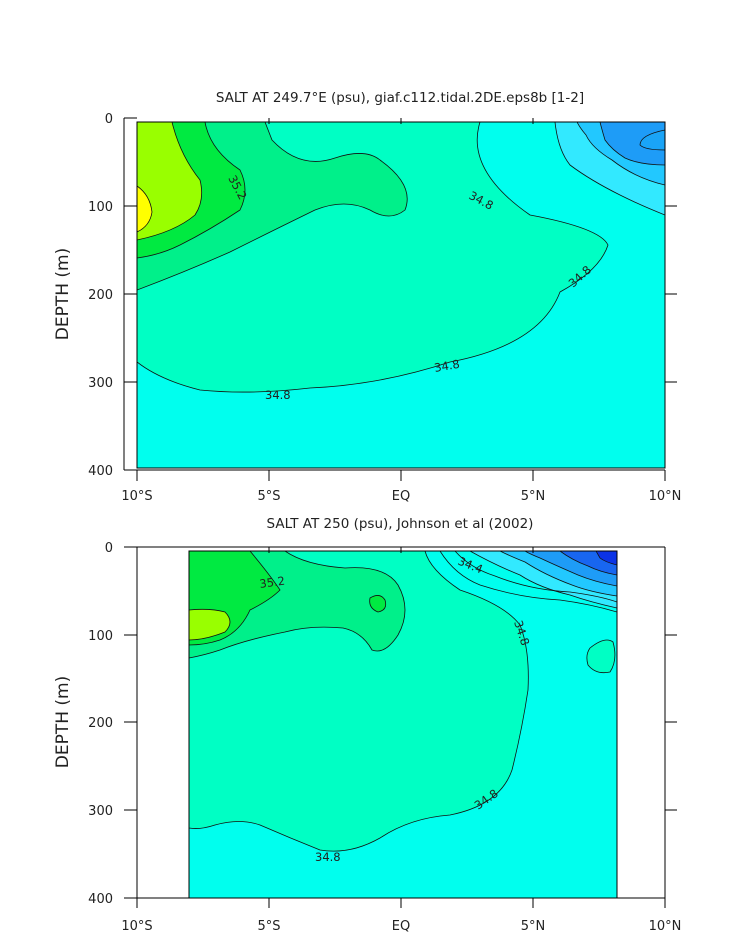 This screenshot has width=733, height=945. I want to click on top-x-tick-labels: 10°S 5°S EQ 5°N 10°N, so click(401, 496).